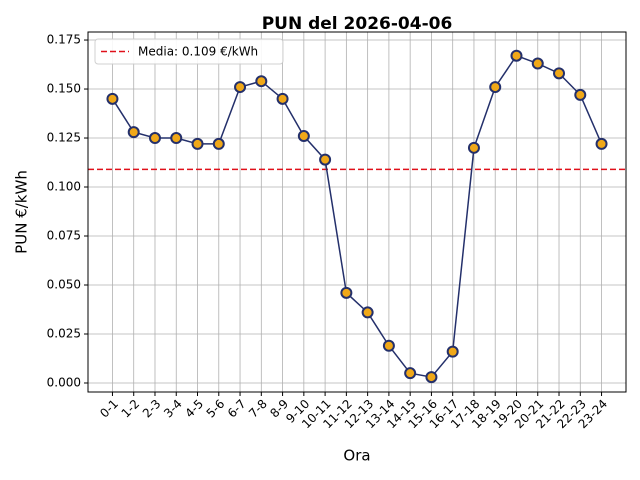  What do you see at coordinates (64, 187) in the screenshot?
I see `y-tick-label: 0.100` at bounding box center [64, 187].